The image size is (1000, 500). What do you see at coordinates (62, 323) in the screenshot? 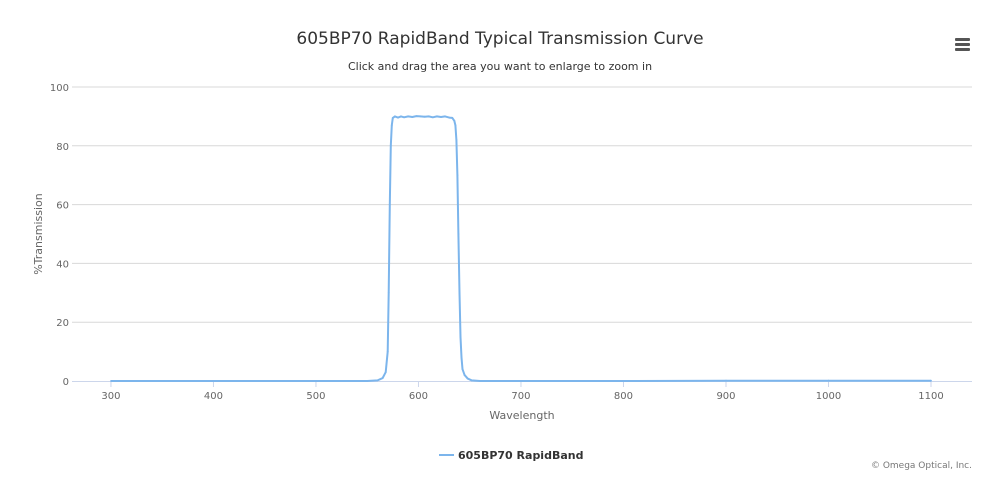
I see `y-tick-label: 20` at bounding box center [62, 323].